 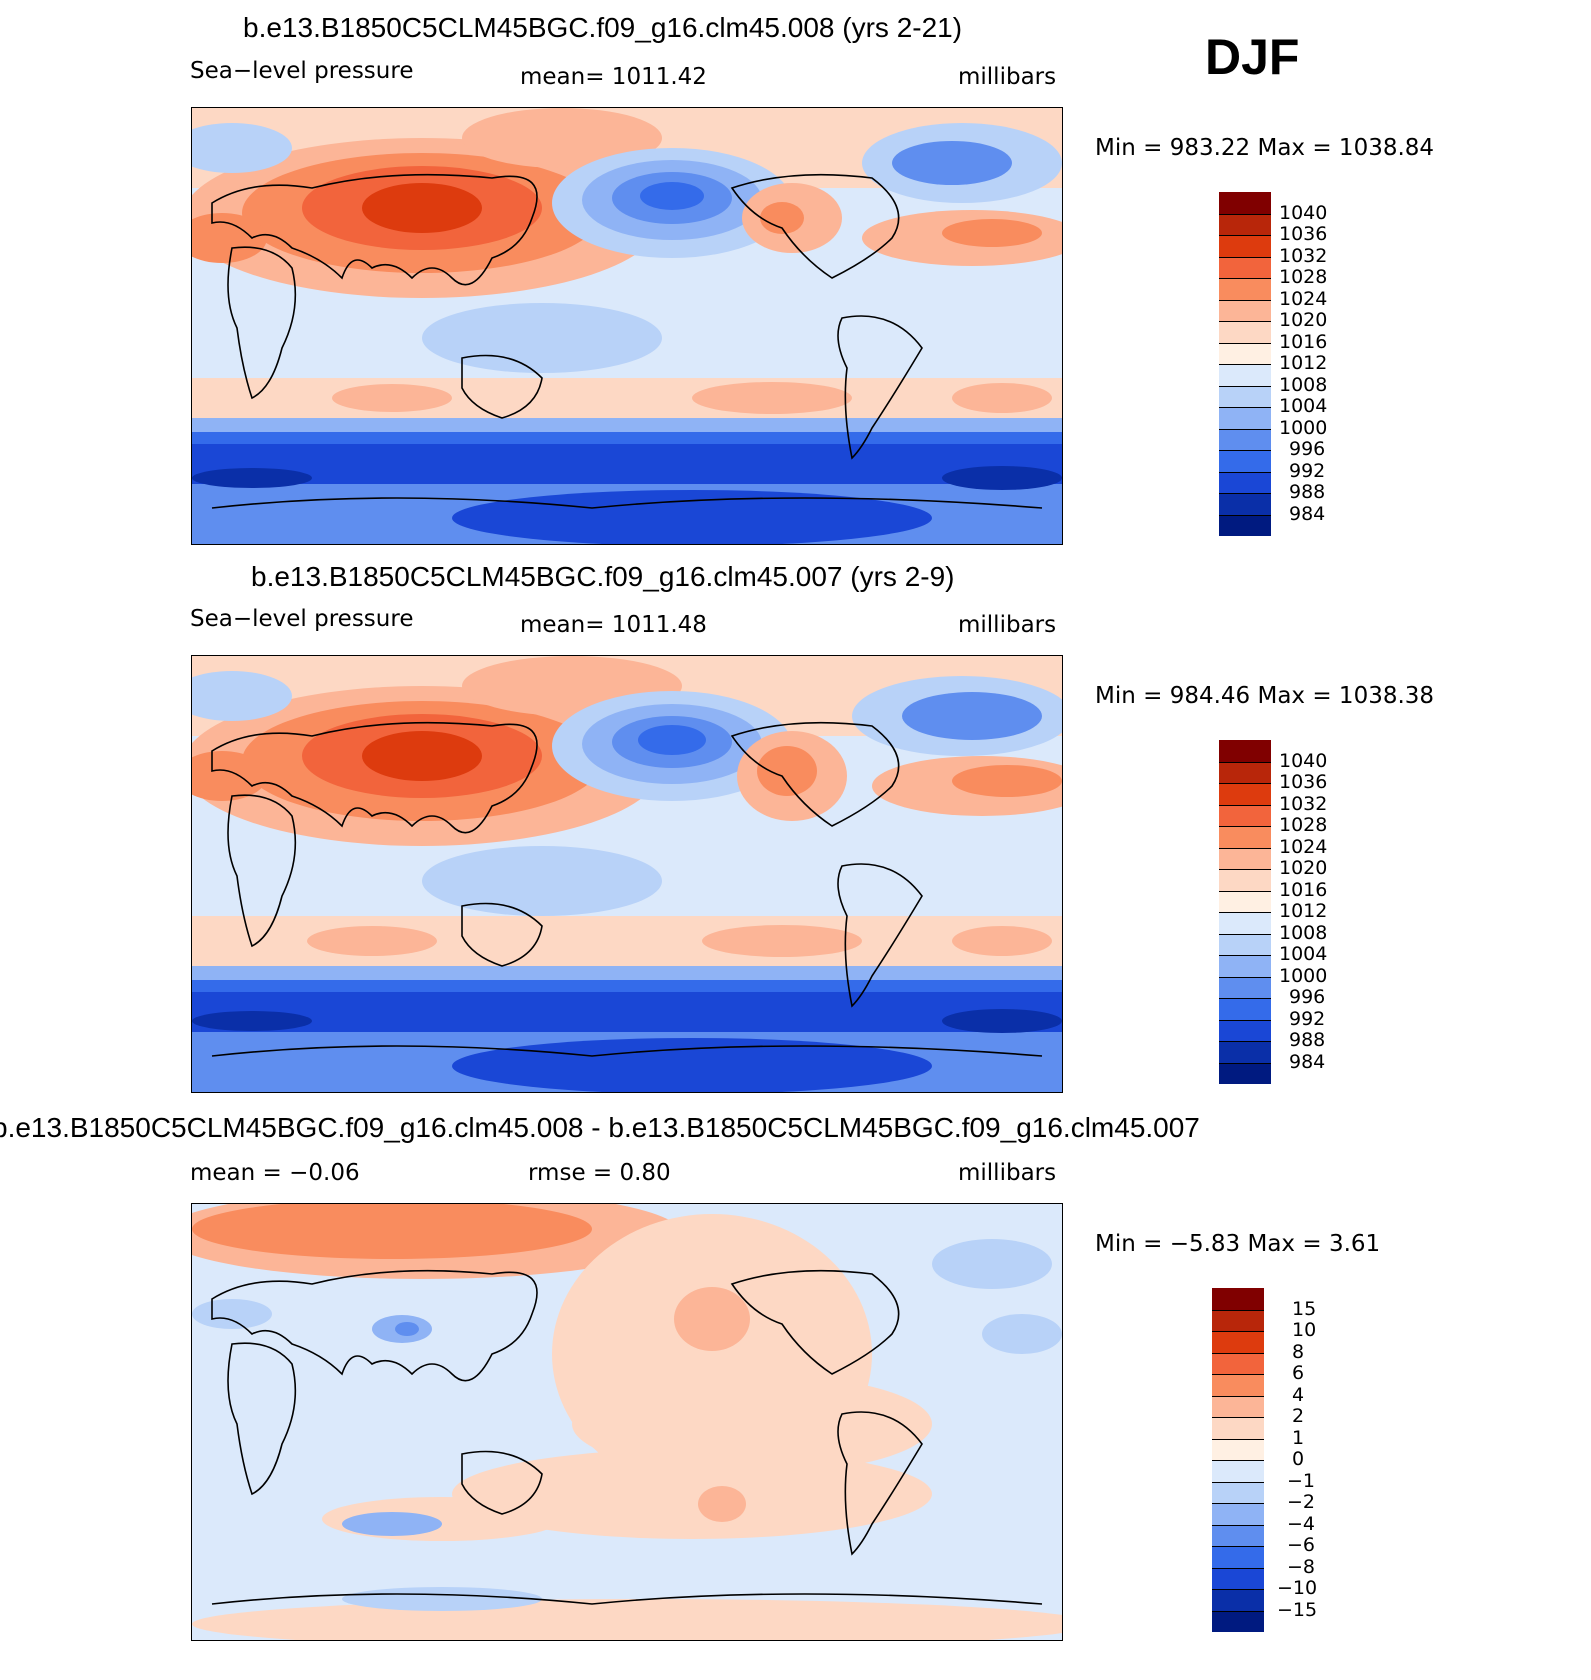 I want to click on panel3-units: millibars, so click(x=1007, y=1173).